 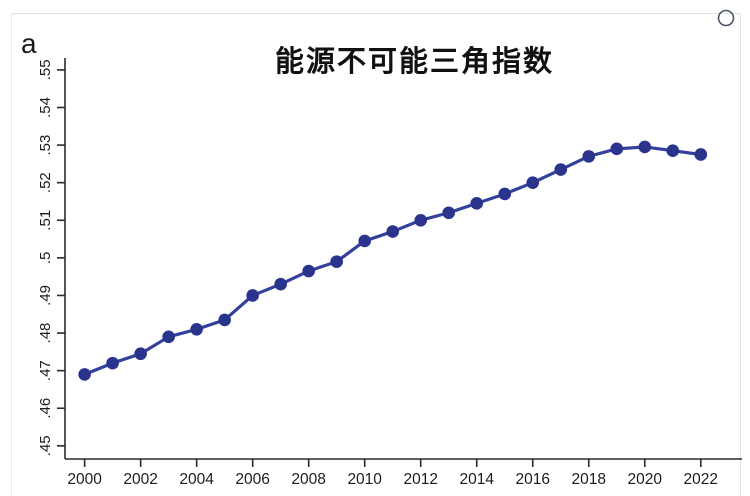 What do you see at coordinates (196, 479) in the screenshot?
I see `x-tick-label: 2004` at bounding box center [196, 479].